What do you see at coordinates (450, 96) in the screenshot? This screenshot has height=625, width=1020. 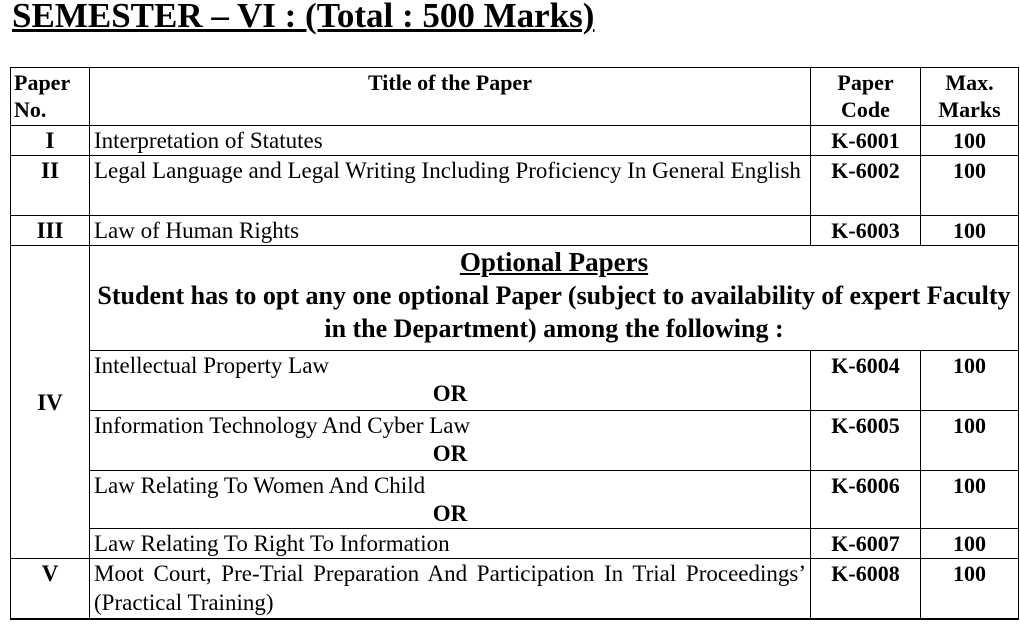 I see `header-title: Title of the Paper` at bounding box center [450, 96].